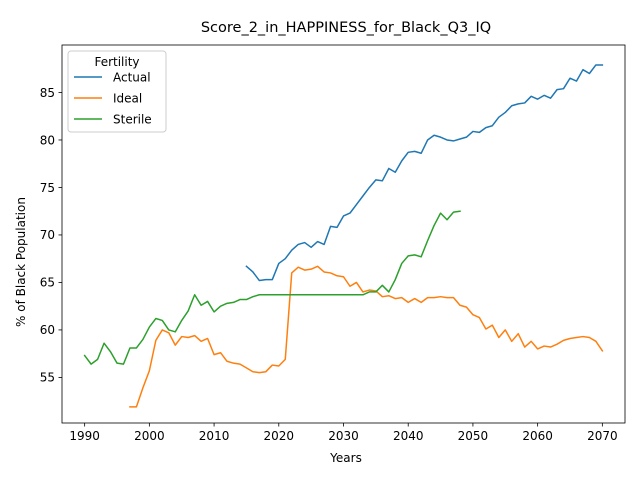 The image size is (640, 484). I want to click on y-tick-label: 65, so click(47, 283).